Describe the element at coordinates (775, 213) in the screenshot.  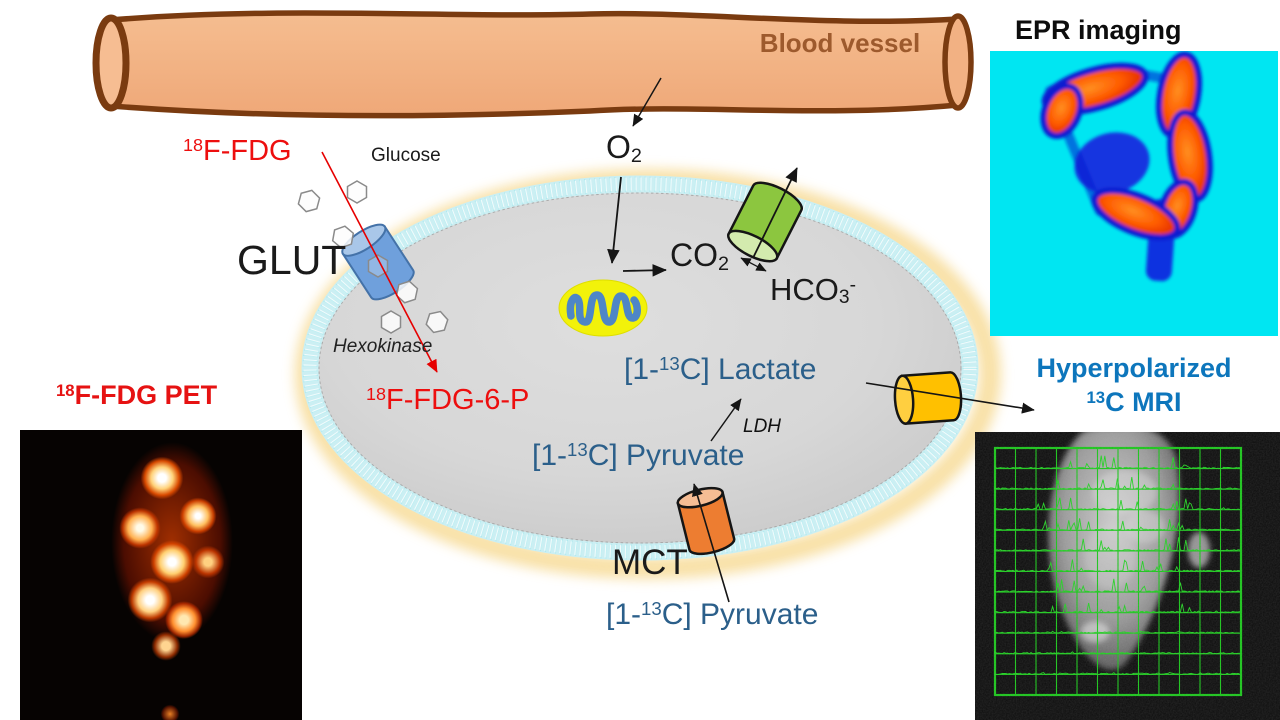
I see `bicarbonate-export-arrow` at that location.